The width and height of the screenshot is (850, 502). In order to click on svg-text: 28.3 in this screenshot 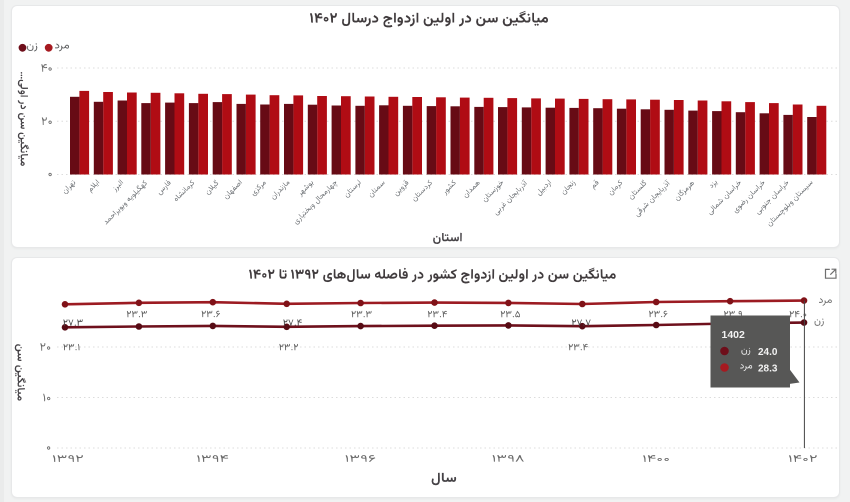, I will do `click(768, 369)`.